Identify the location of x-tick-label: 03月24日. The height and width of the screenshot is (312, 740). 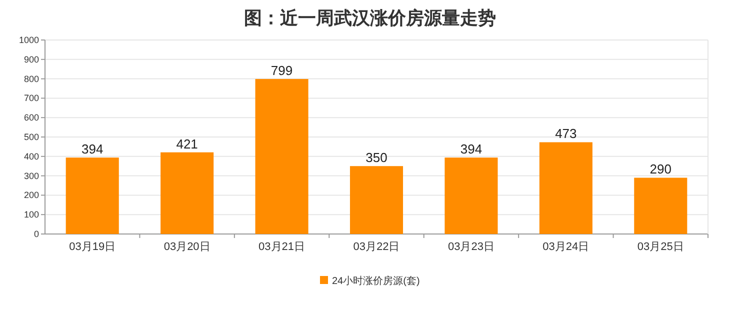
(566, 247).